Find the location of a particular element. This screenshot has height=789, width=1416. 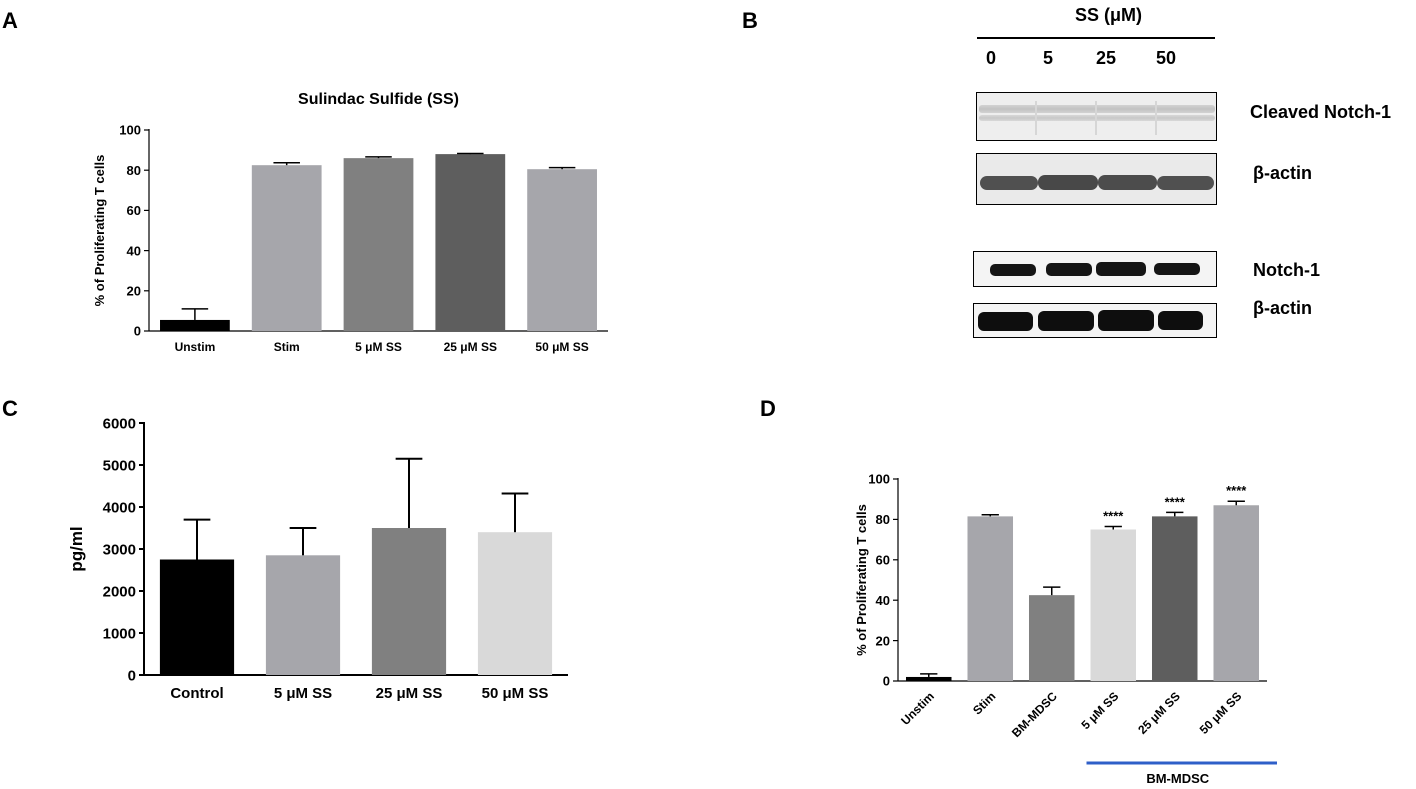

panel-letter-a: A is located at coordinates (10, 20).